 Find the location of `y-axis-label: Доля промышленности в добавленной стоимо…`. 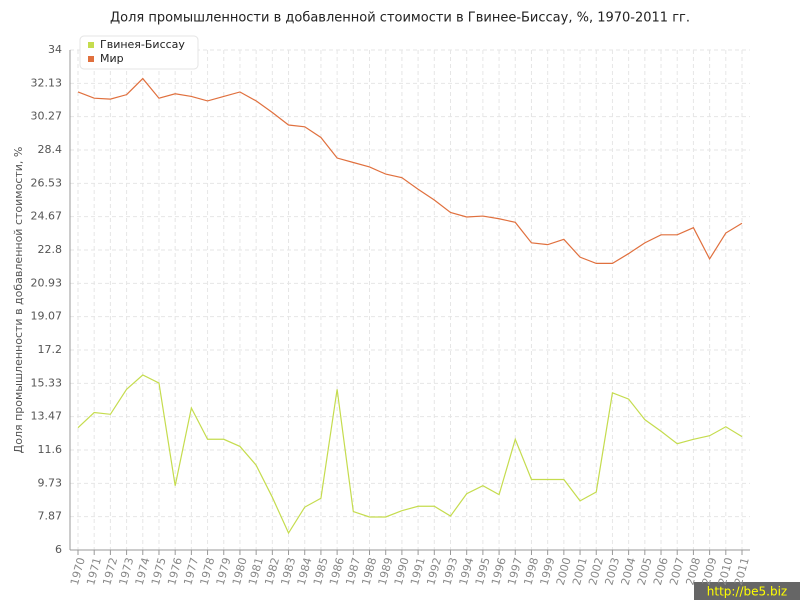

y-axis-label: Доля промышленности в добавленной стоимо… is located at coordinates (18, 300).